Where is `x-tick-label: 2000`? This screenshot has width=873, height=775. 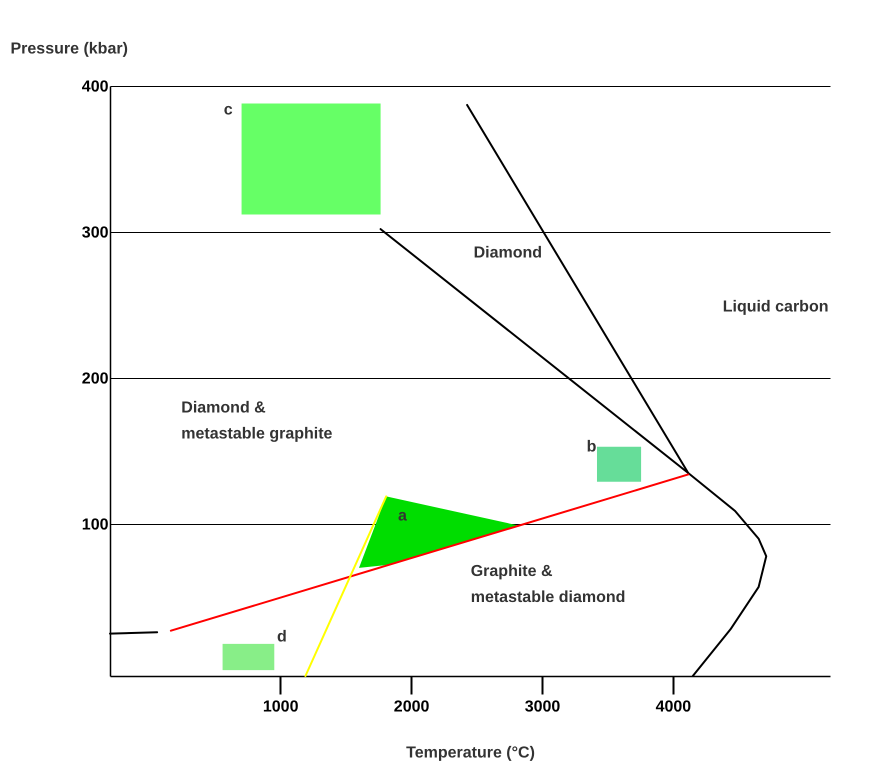 x-tick-label: 2000 is located at coordinates (412, 707).